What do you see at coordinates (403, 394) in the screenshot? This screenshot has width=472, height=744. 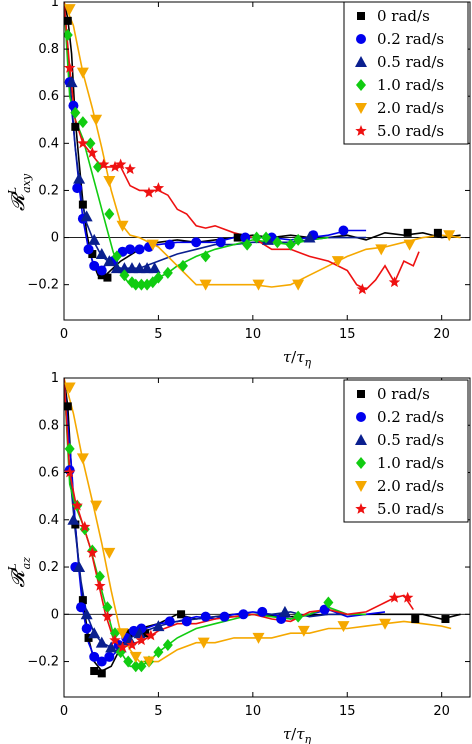 I see `bottom-legend-entry: 0 rad/s` at bounding box center [403, 394].